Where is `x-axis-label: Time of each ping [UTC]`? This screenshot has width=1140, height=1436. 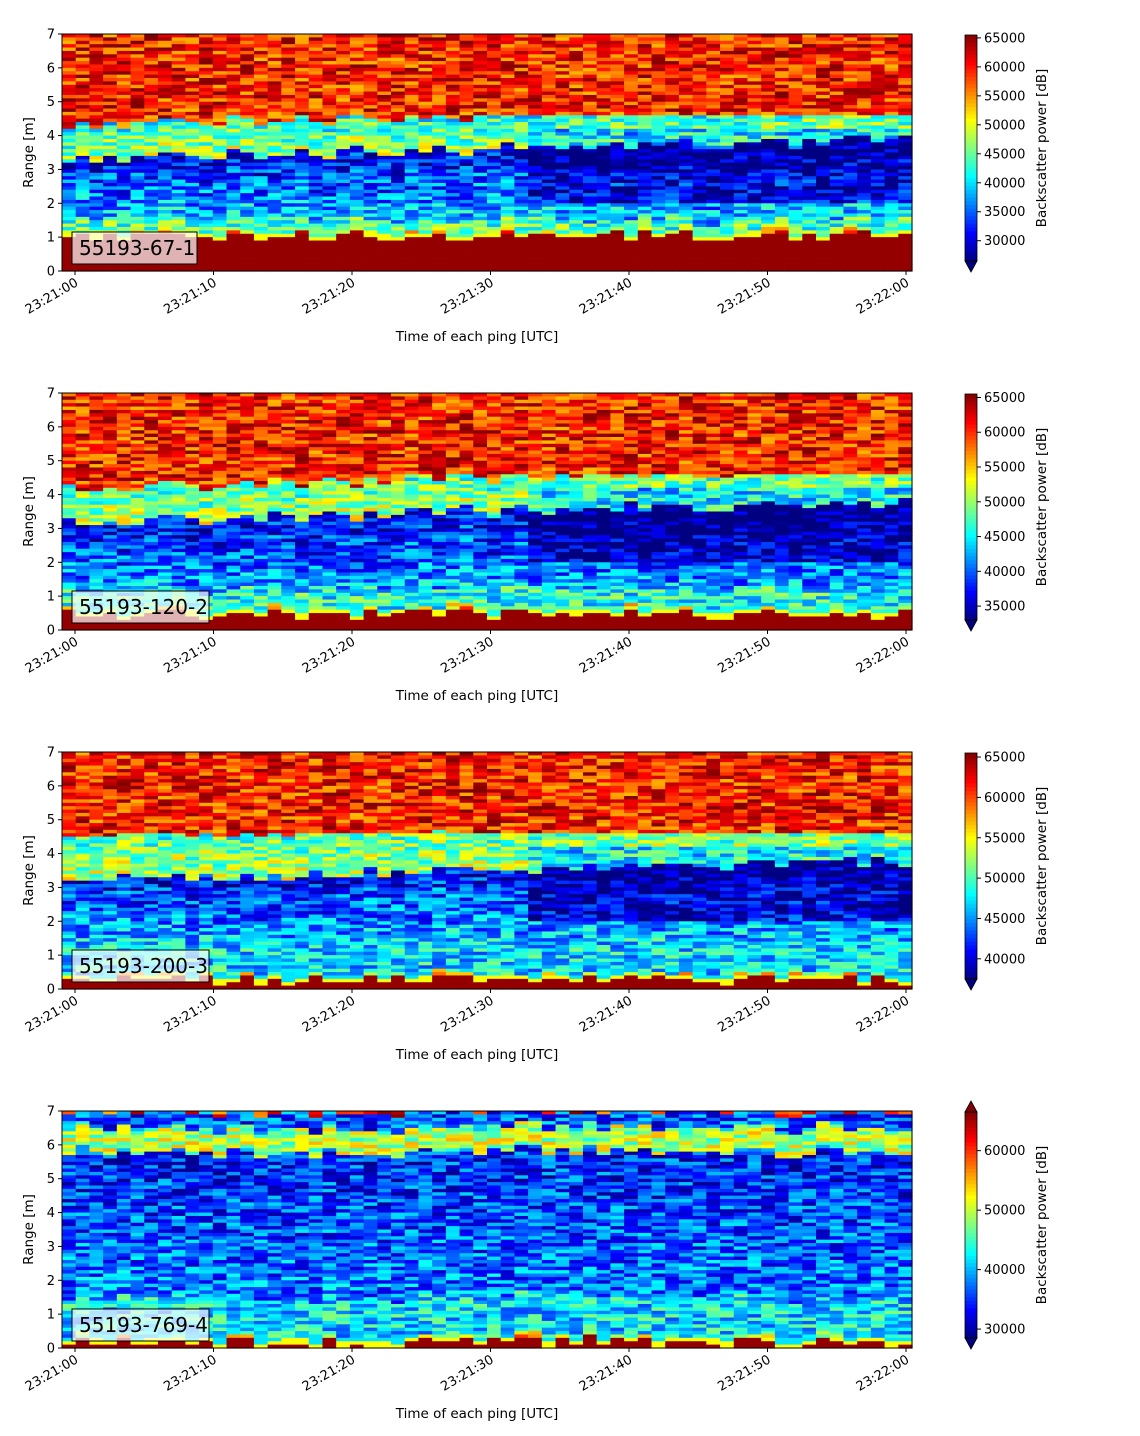 x-axis-label: Time of each ping [UTC] is located at coordinates (477, 337).